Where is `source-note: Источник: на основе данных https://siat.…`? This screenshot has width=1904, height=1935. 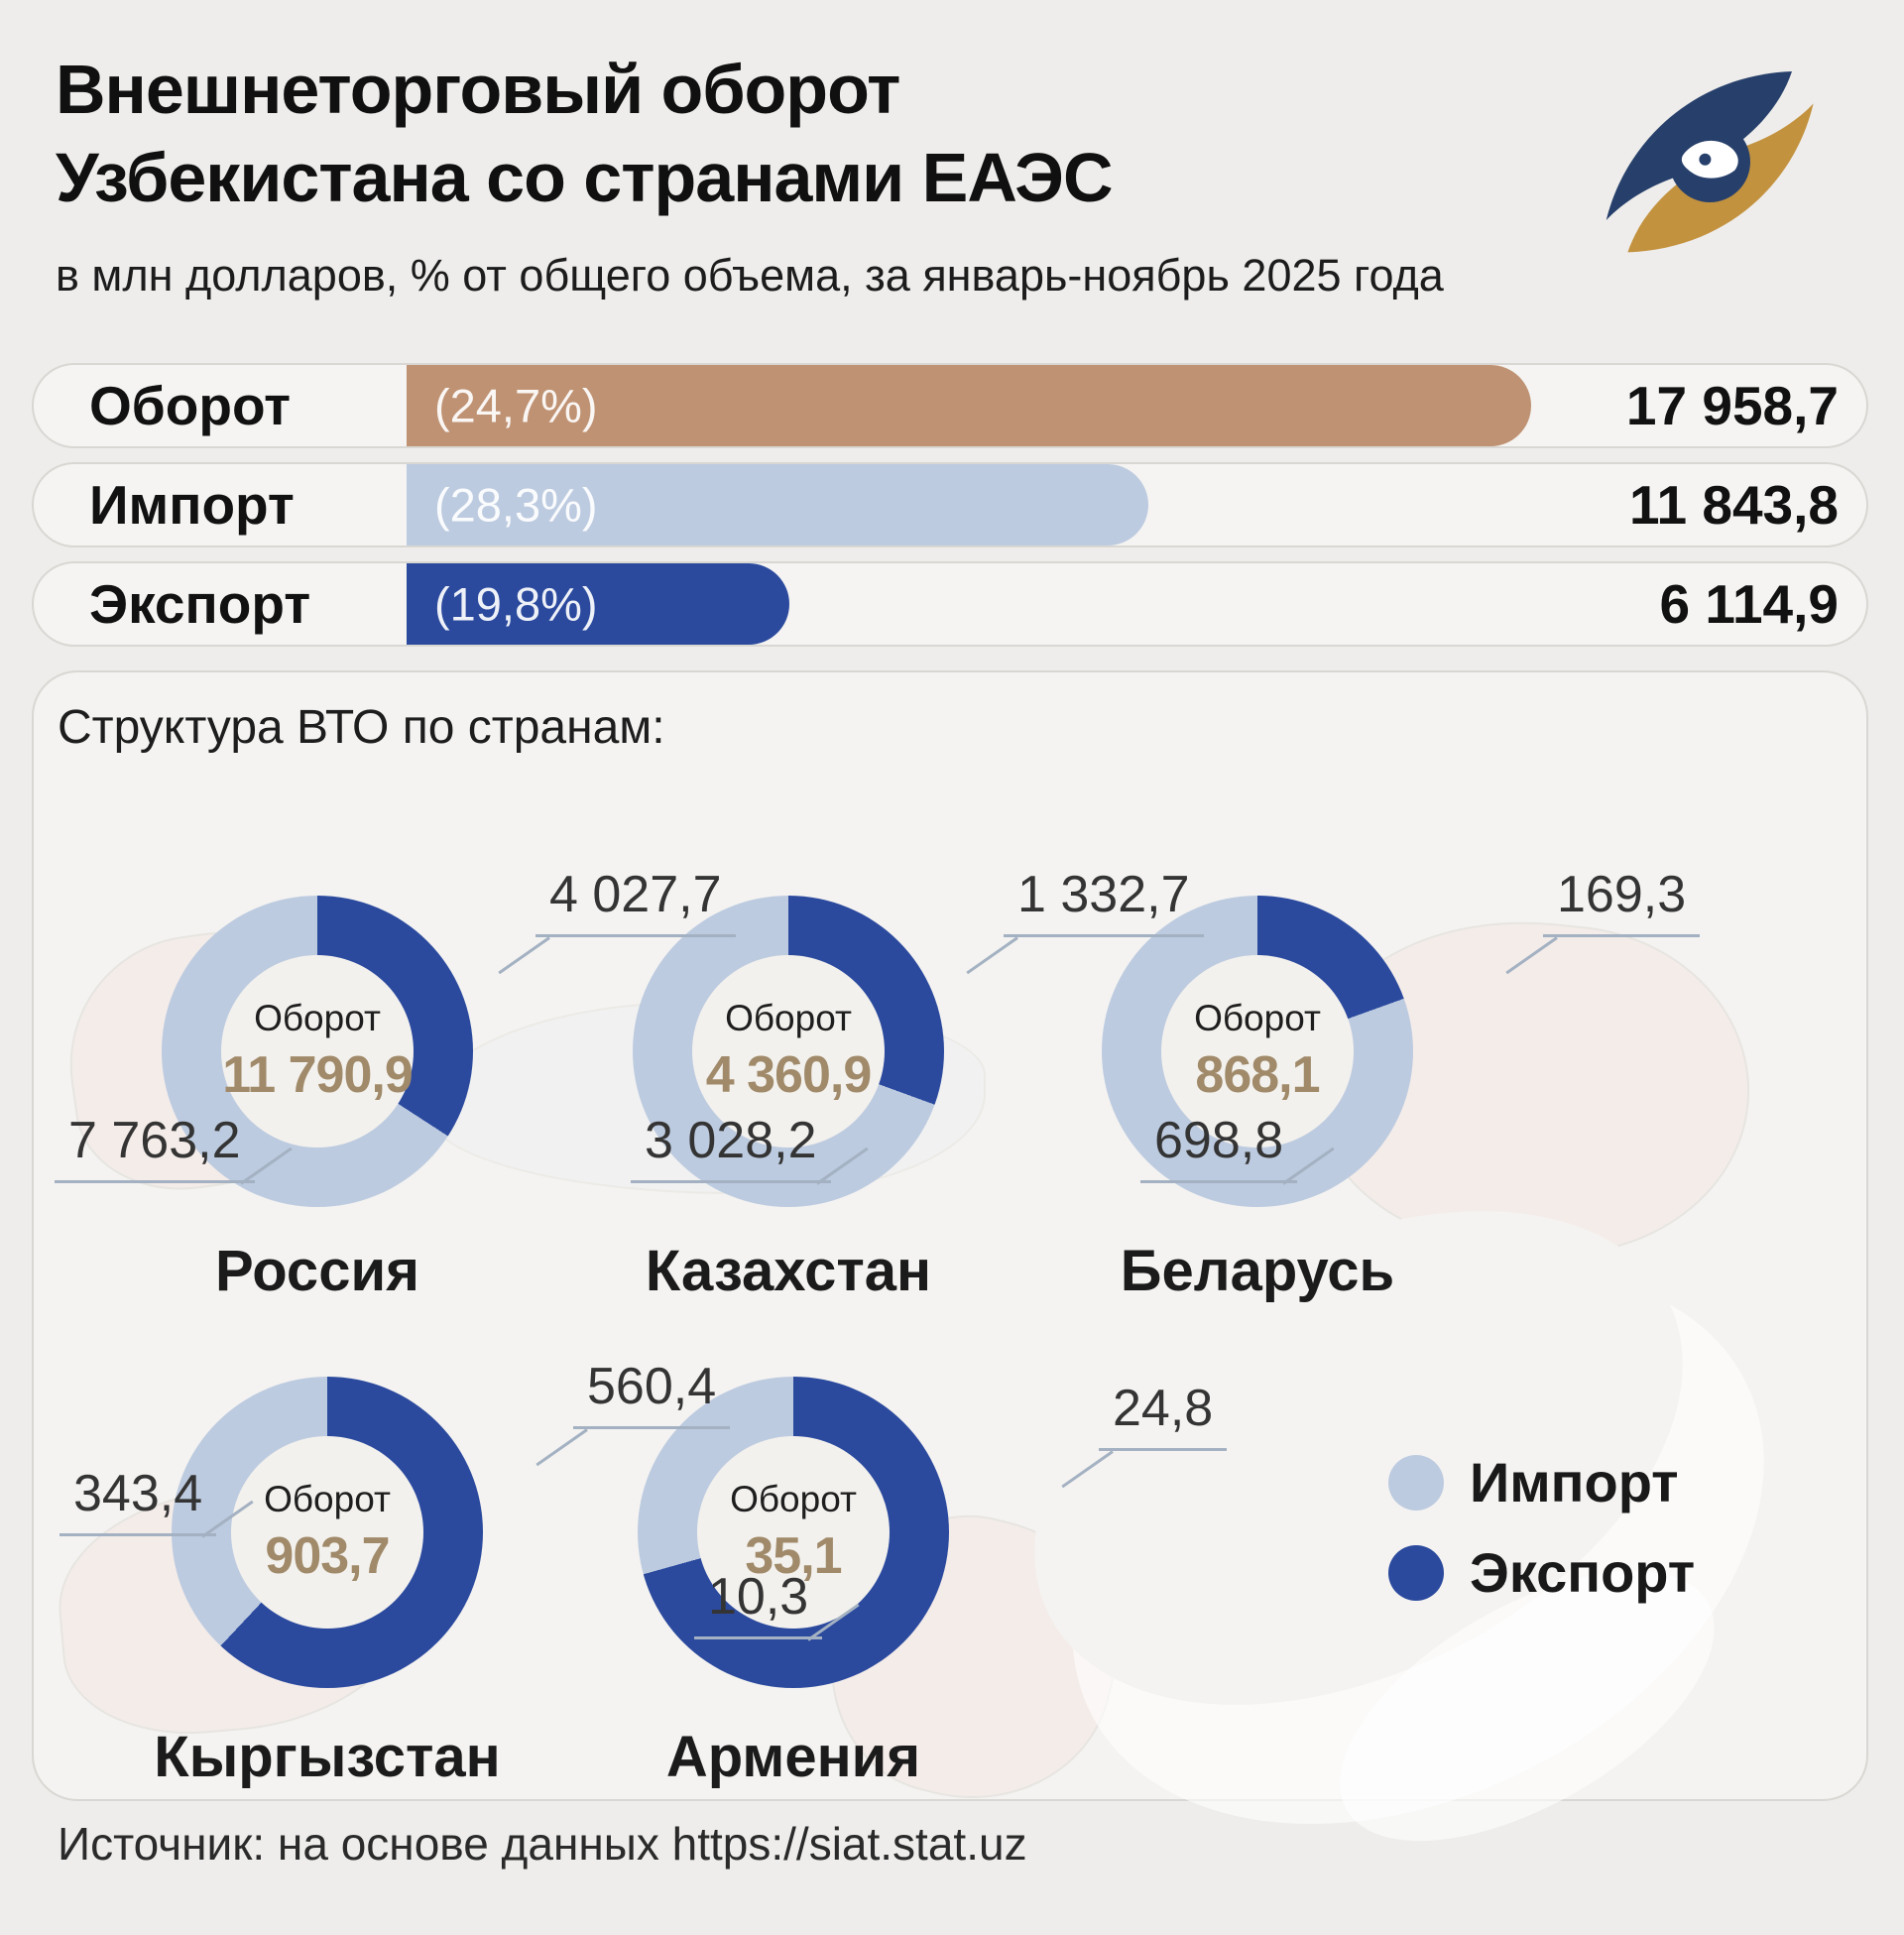 source-note: Источник: на основе данных https://siat.… is located at coordinates (542, 1844).